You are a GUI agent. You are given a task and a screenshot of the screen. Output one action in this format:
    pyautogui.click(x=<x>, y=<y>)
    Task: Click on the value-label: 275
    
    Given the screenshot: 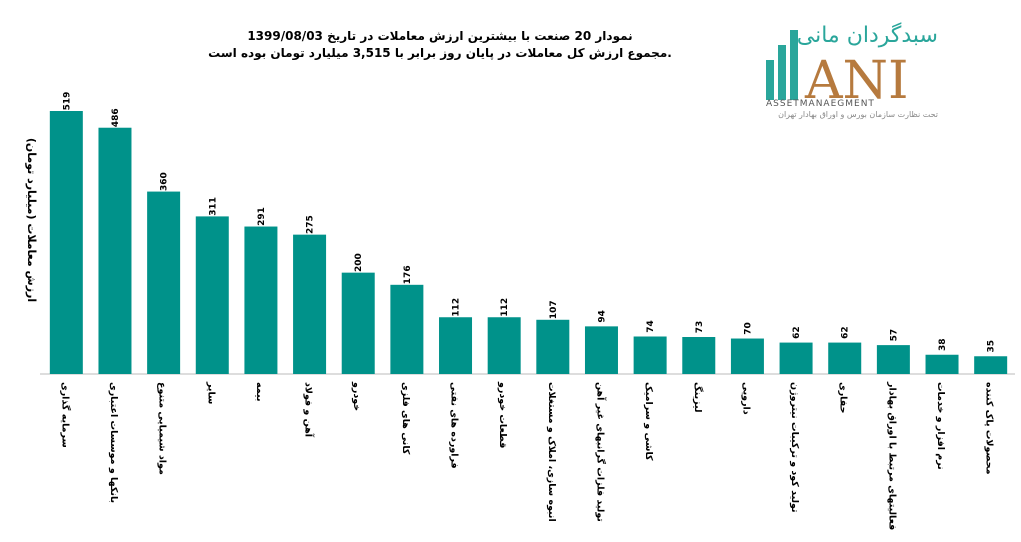 What is the action you would take?
    pyautogui.click(x=311, y=224)
    